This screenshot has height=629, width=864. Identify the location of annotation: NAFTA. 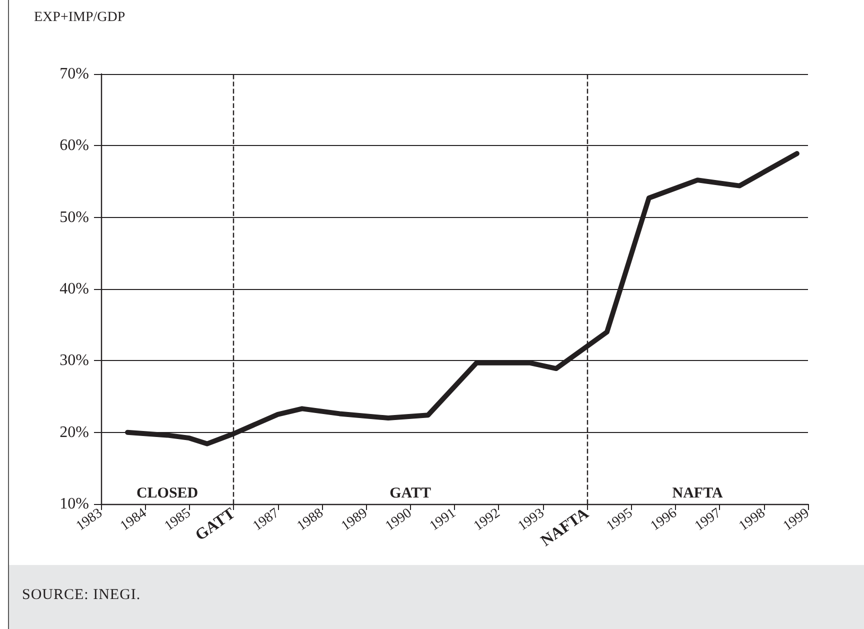
(697, 494).